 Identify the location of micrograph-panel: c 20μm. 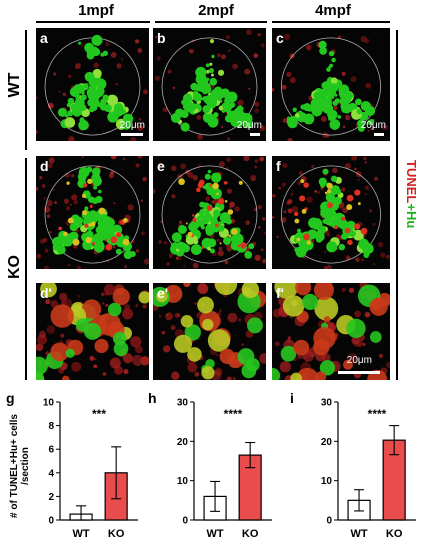
(331, 84).